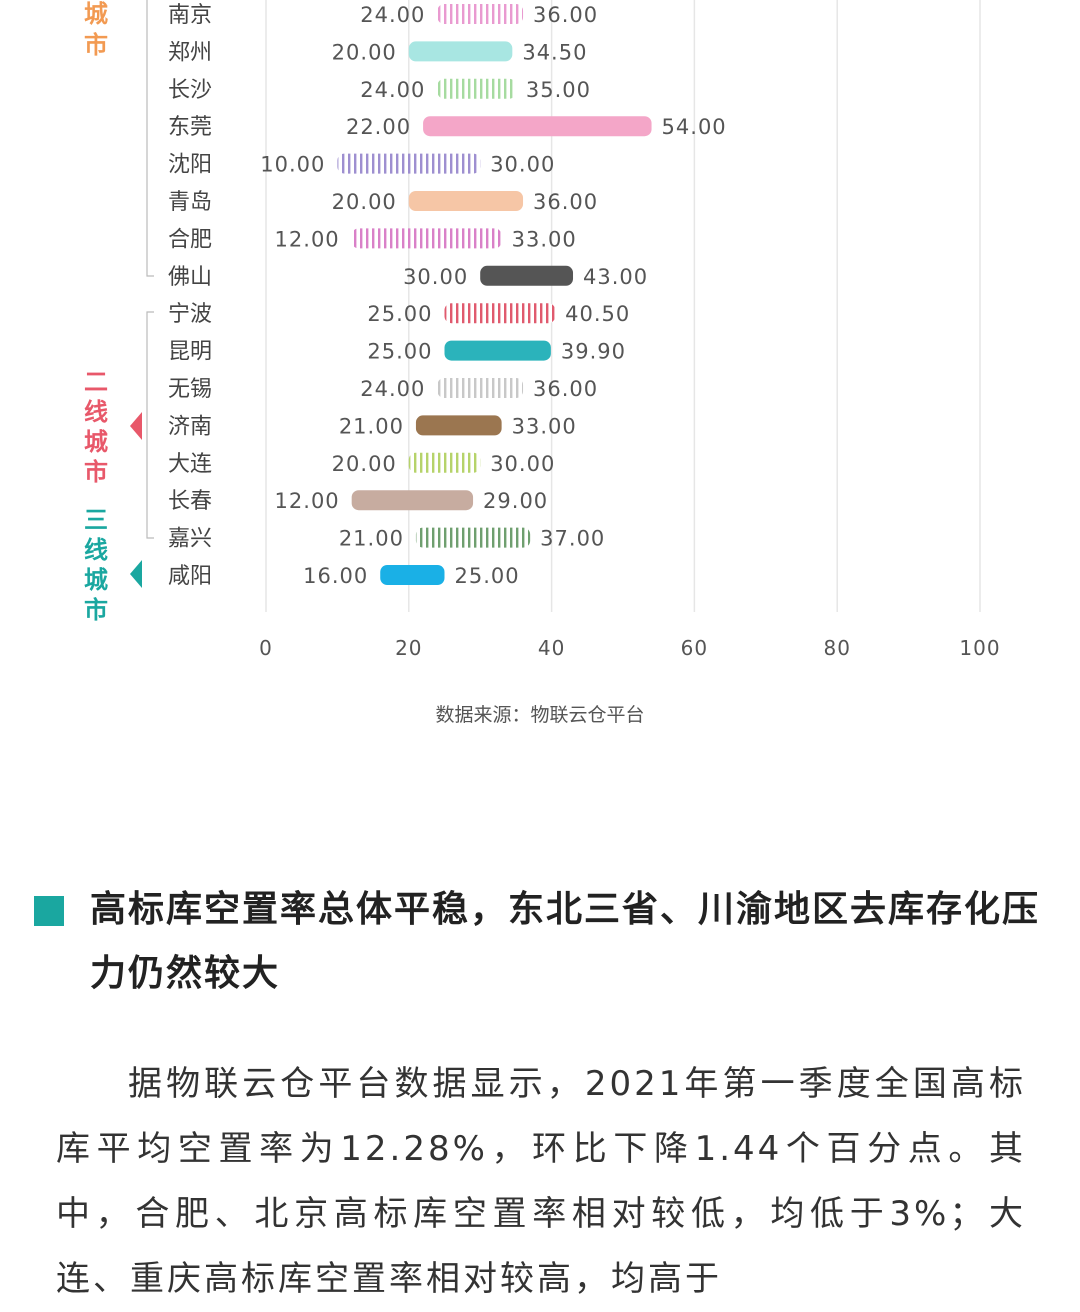  Describe the element at coordinates (190, 165) in the screenshot. I see `category-label: 沈阳` at that location.